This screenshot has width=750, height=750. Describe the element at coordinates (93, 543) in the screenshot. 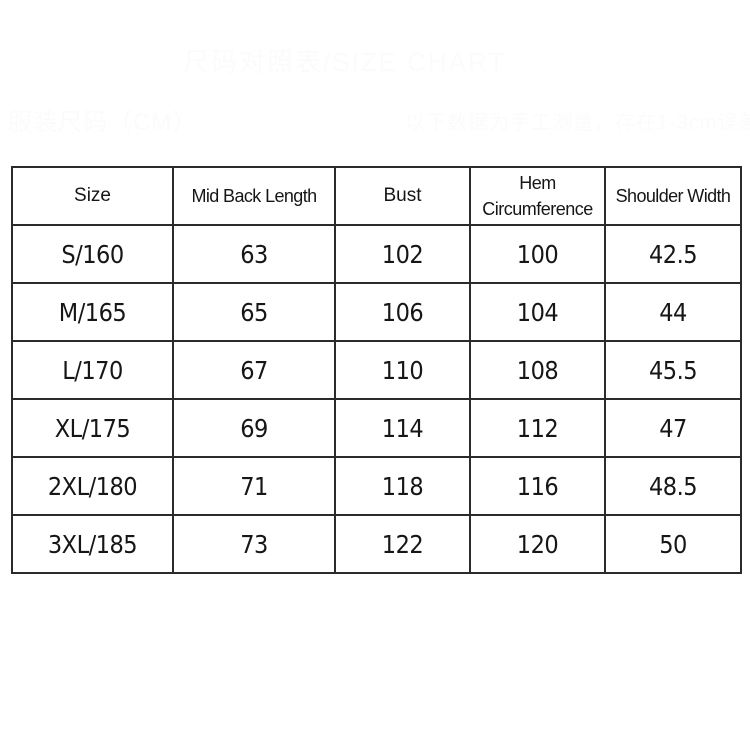

I see `cell-size: 3XL/185` at that location.